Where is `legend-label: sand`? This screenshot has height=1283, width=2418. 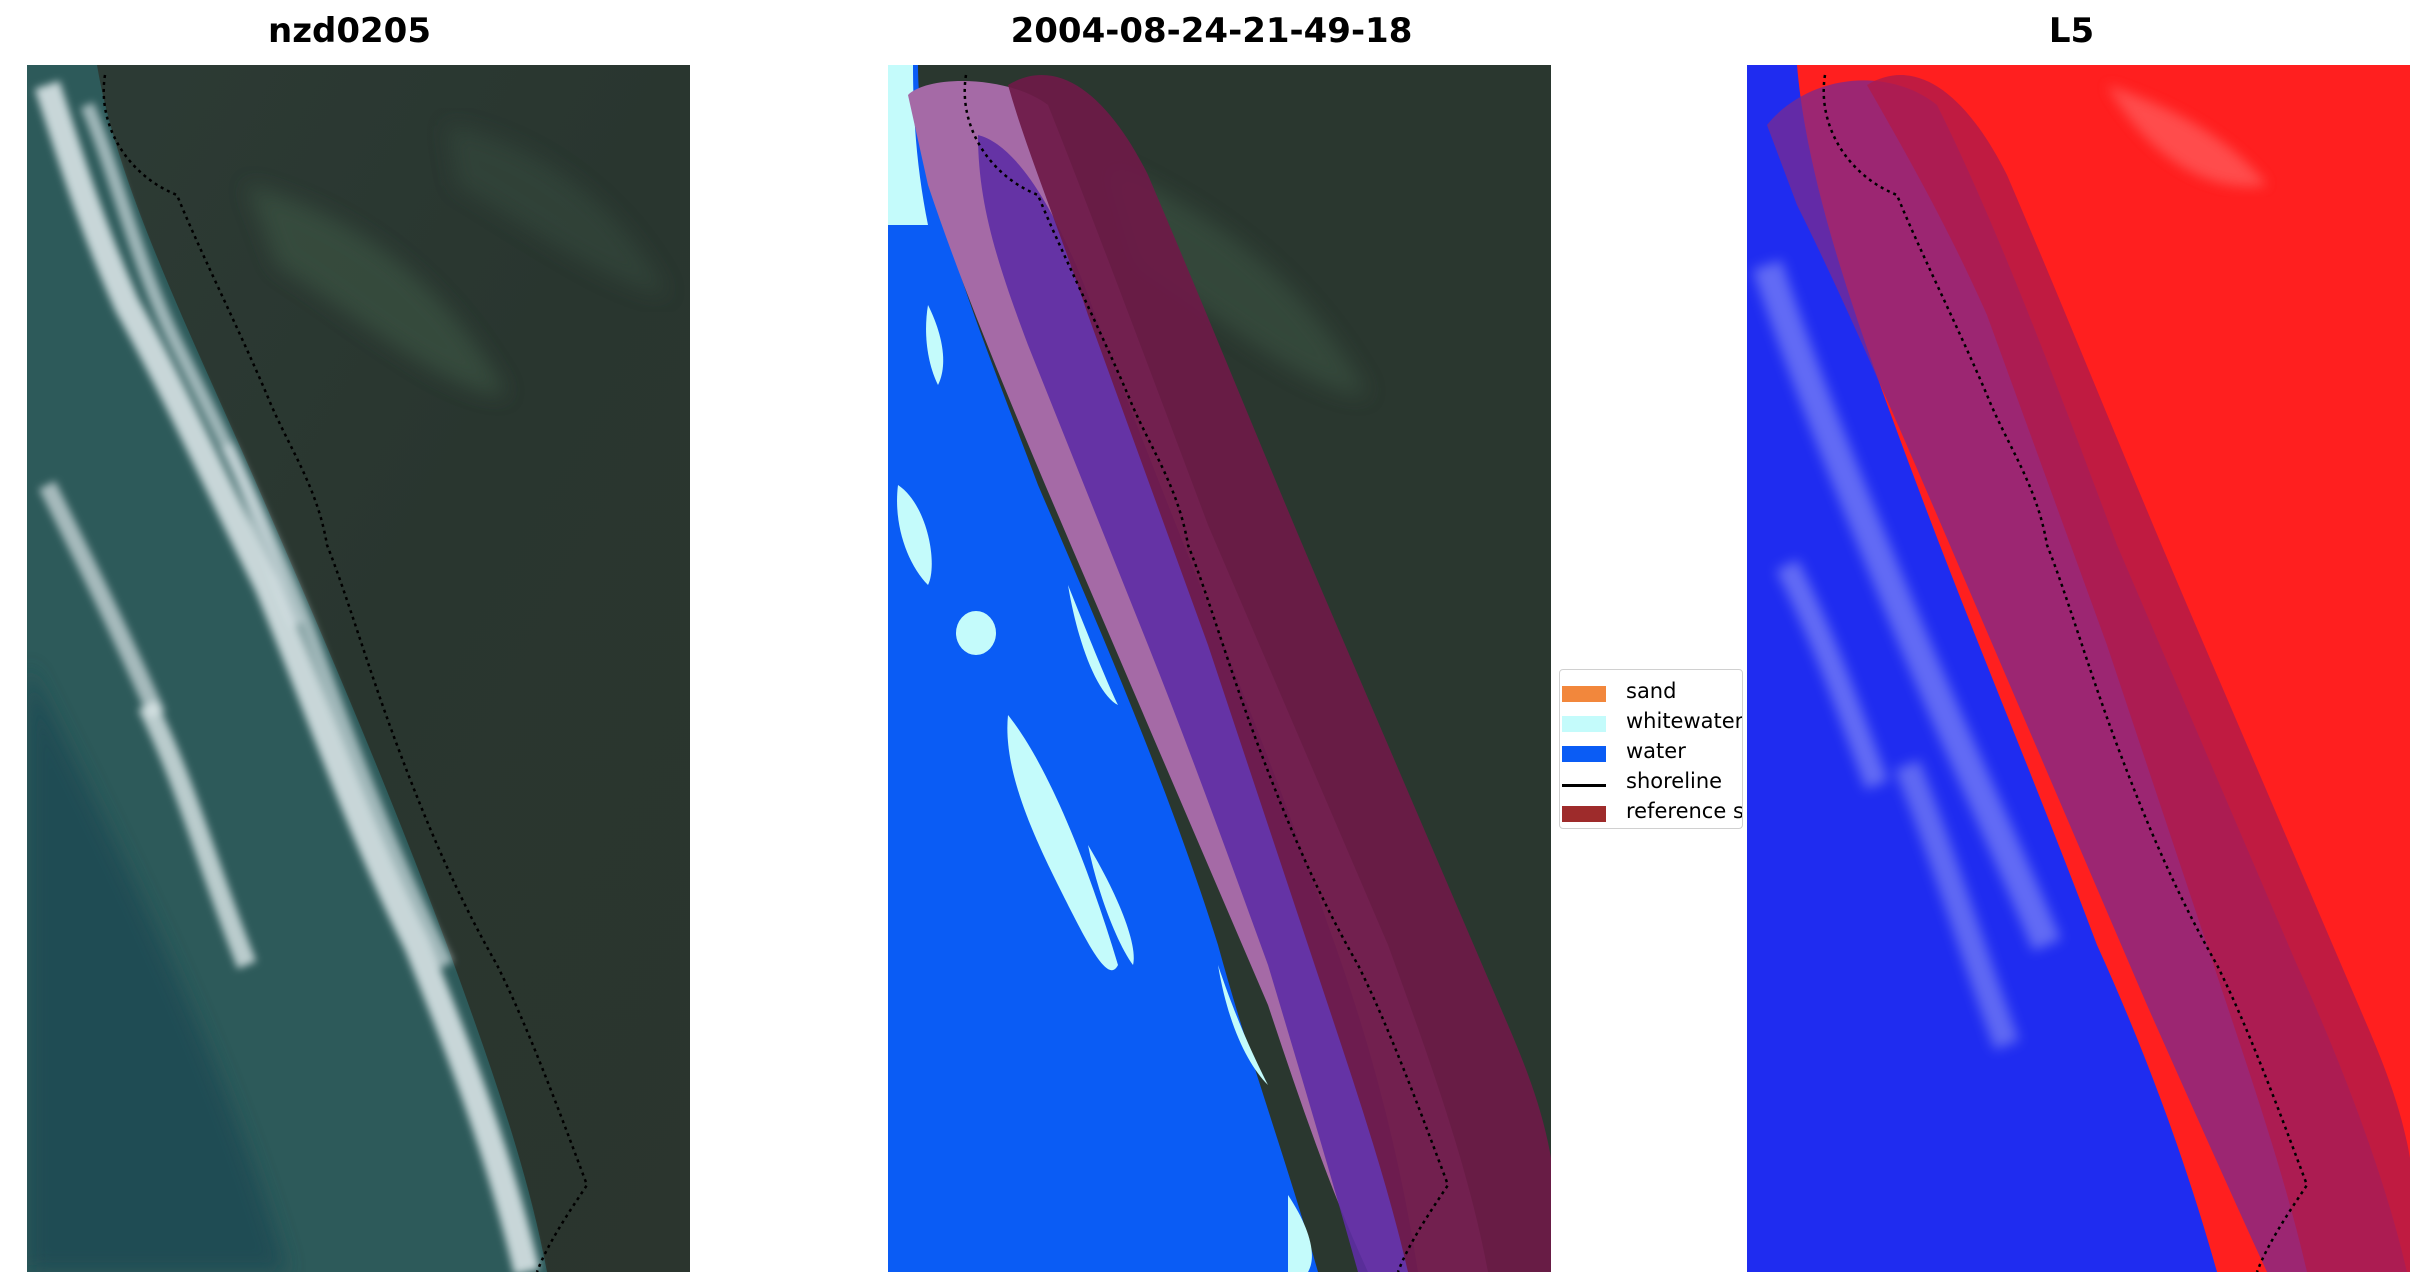
legend-label: sand is located at coordinates (1651, 691).